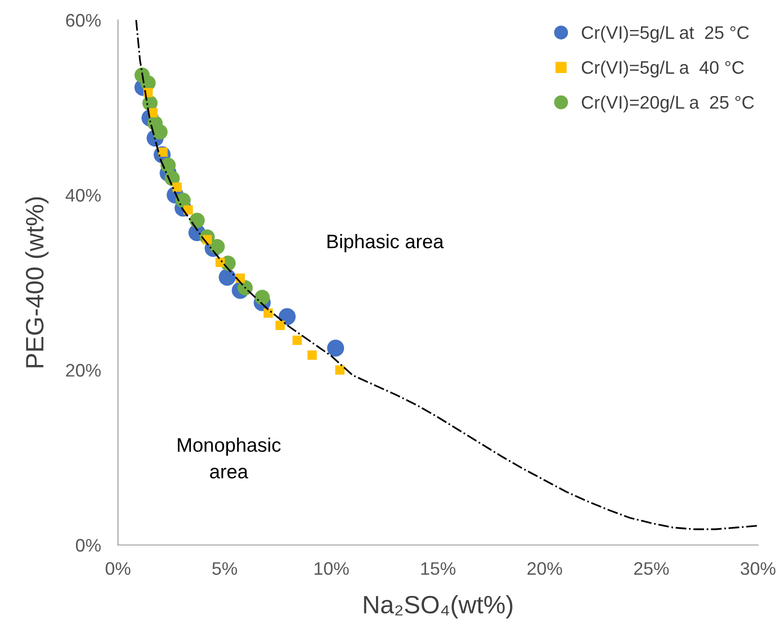 This screenshot has width=780, height=634. Describe the element at coordinates (83, 195) in the screenshot. I see `y-tick-label: 40%` at that location.